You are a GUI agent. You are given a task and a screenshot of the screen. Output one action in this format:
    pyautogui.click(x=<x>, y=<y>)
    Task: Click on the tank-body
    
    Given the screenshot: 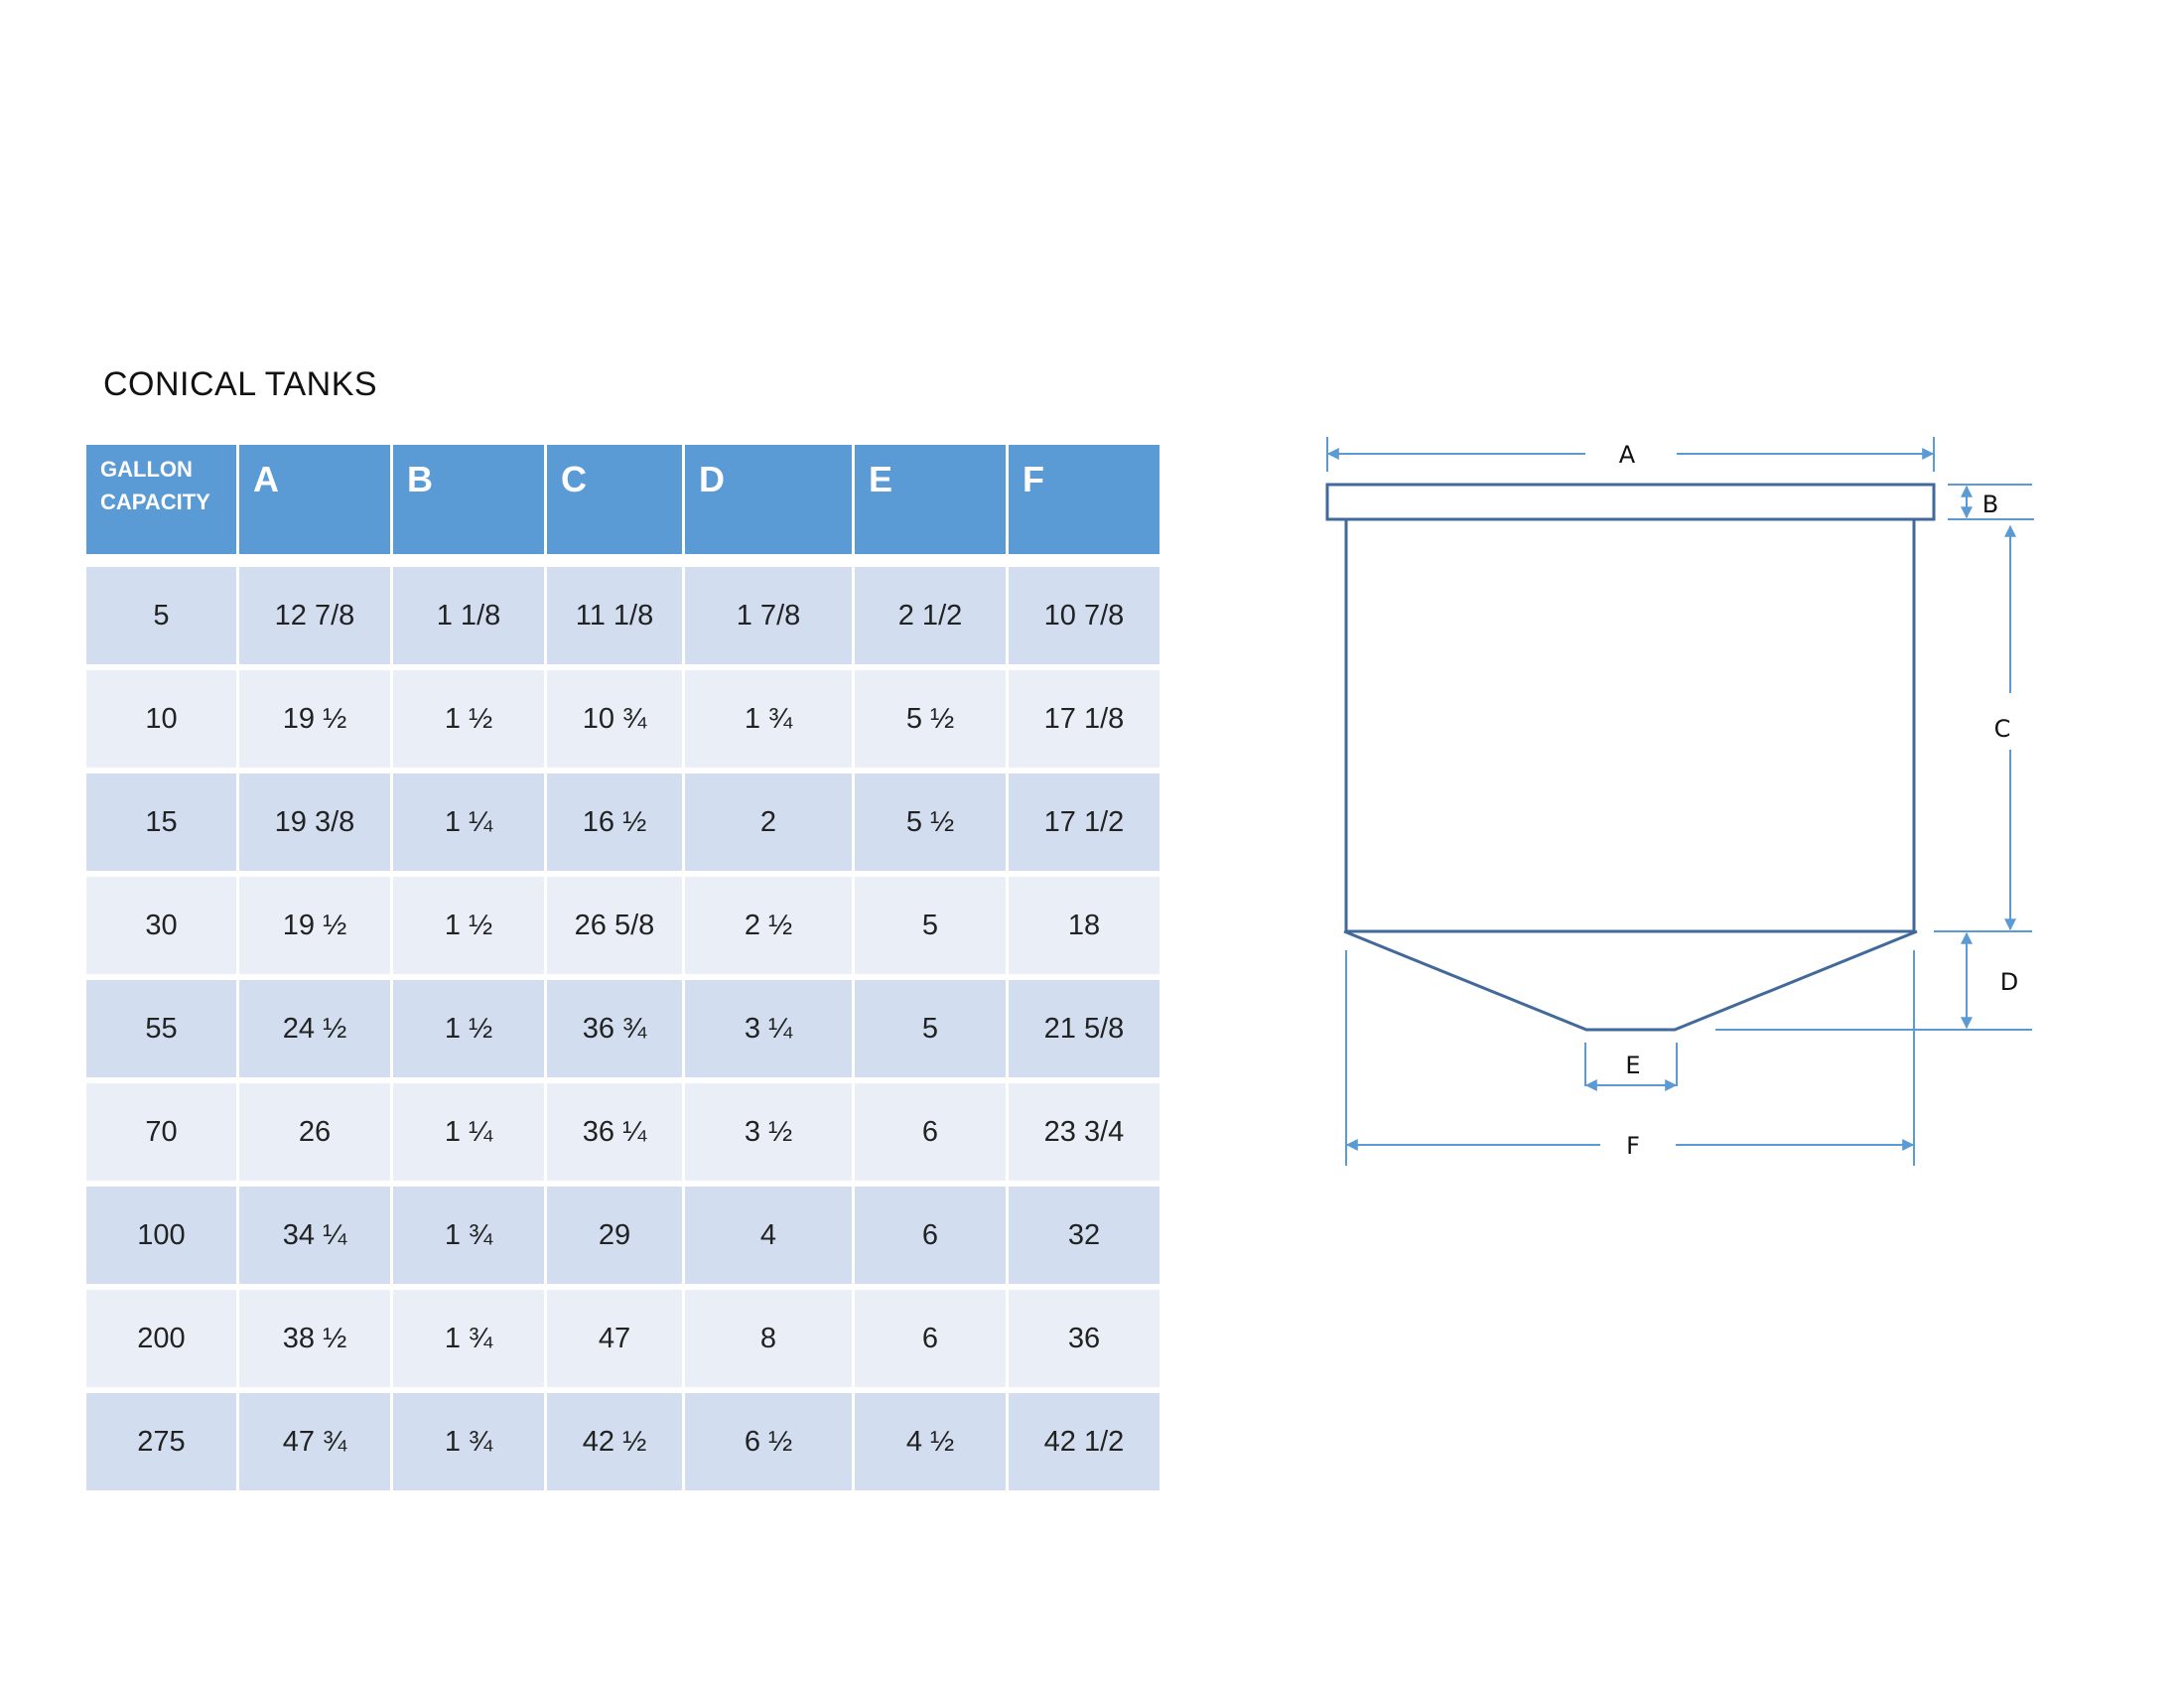 What is the action you would take?
    pyautogui.click(x=1630, y=726)
    